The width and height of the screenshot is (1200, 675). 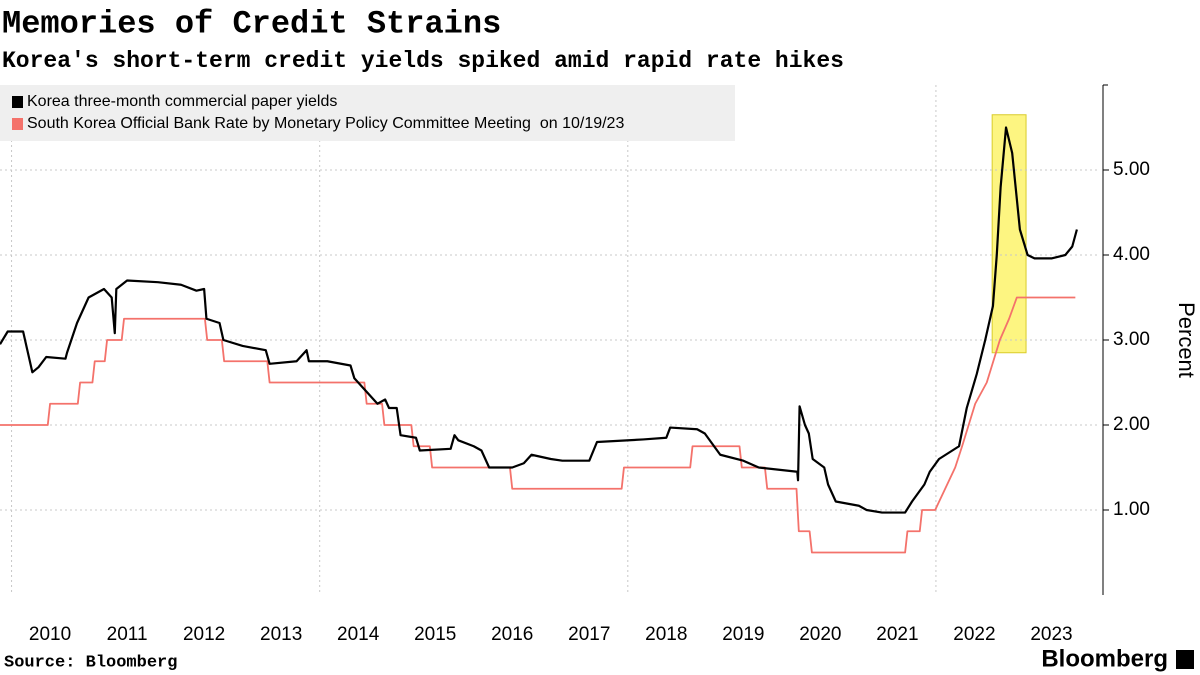 I want to click on legend-bg, so click(x=367, y=113).